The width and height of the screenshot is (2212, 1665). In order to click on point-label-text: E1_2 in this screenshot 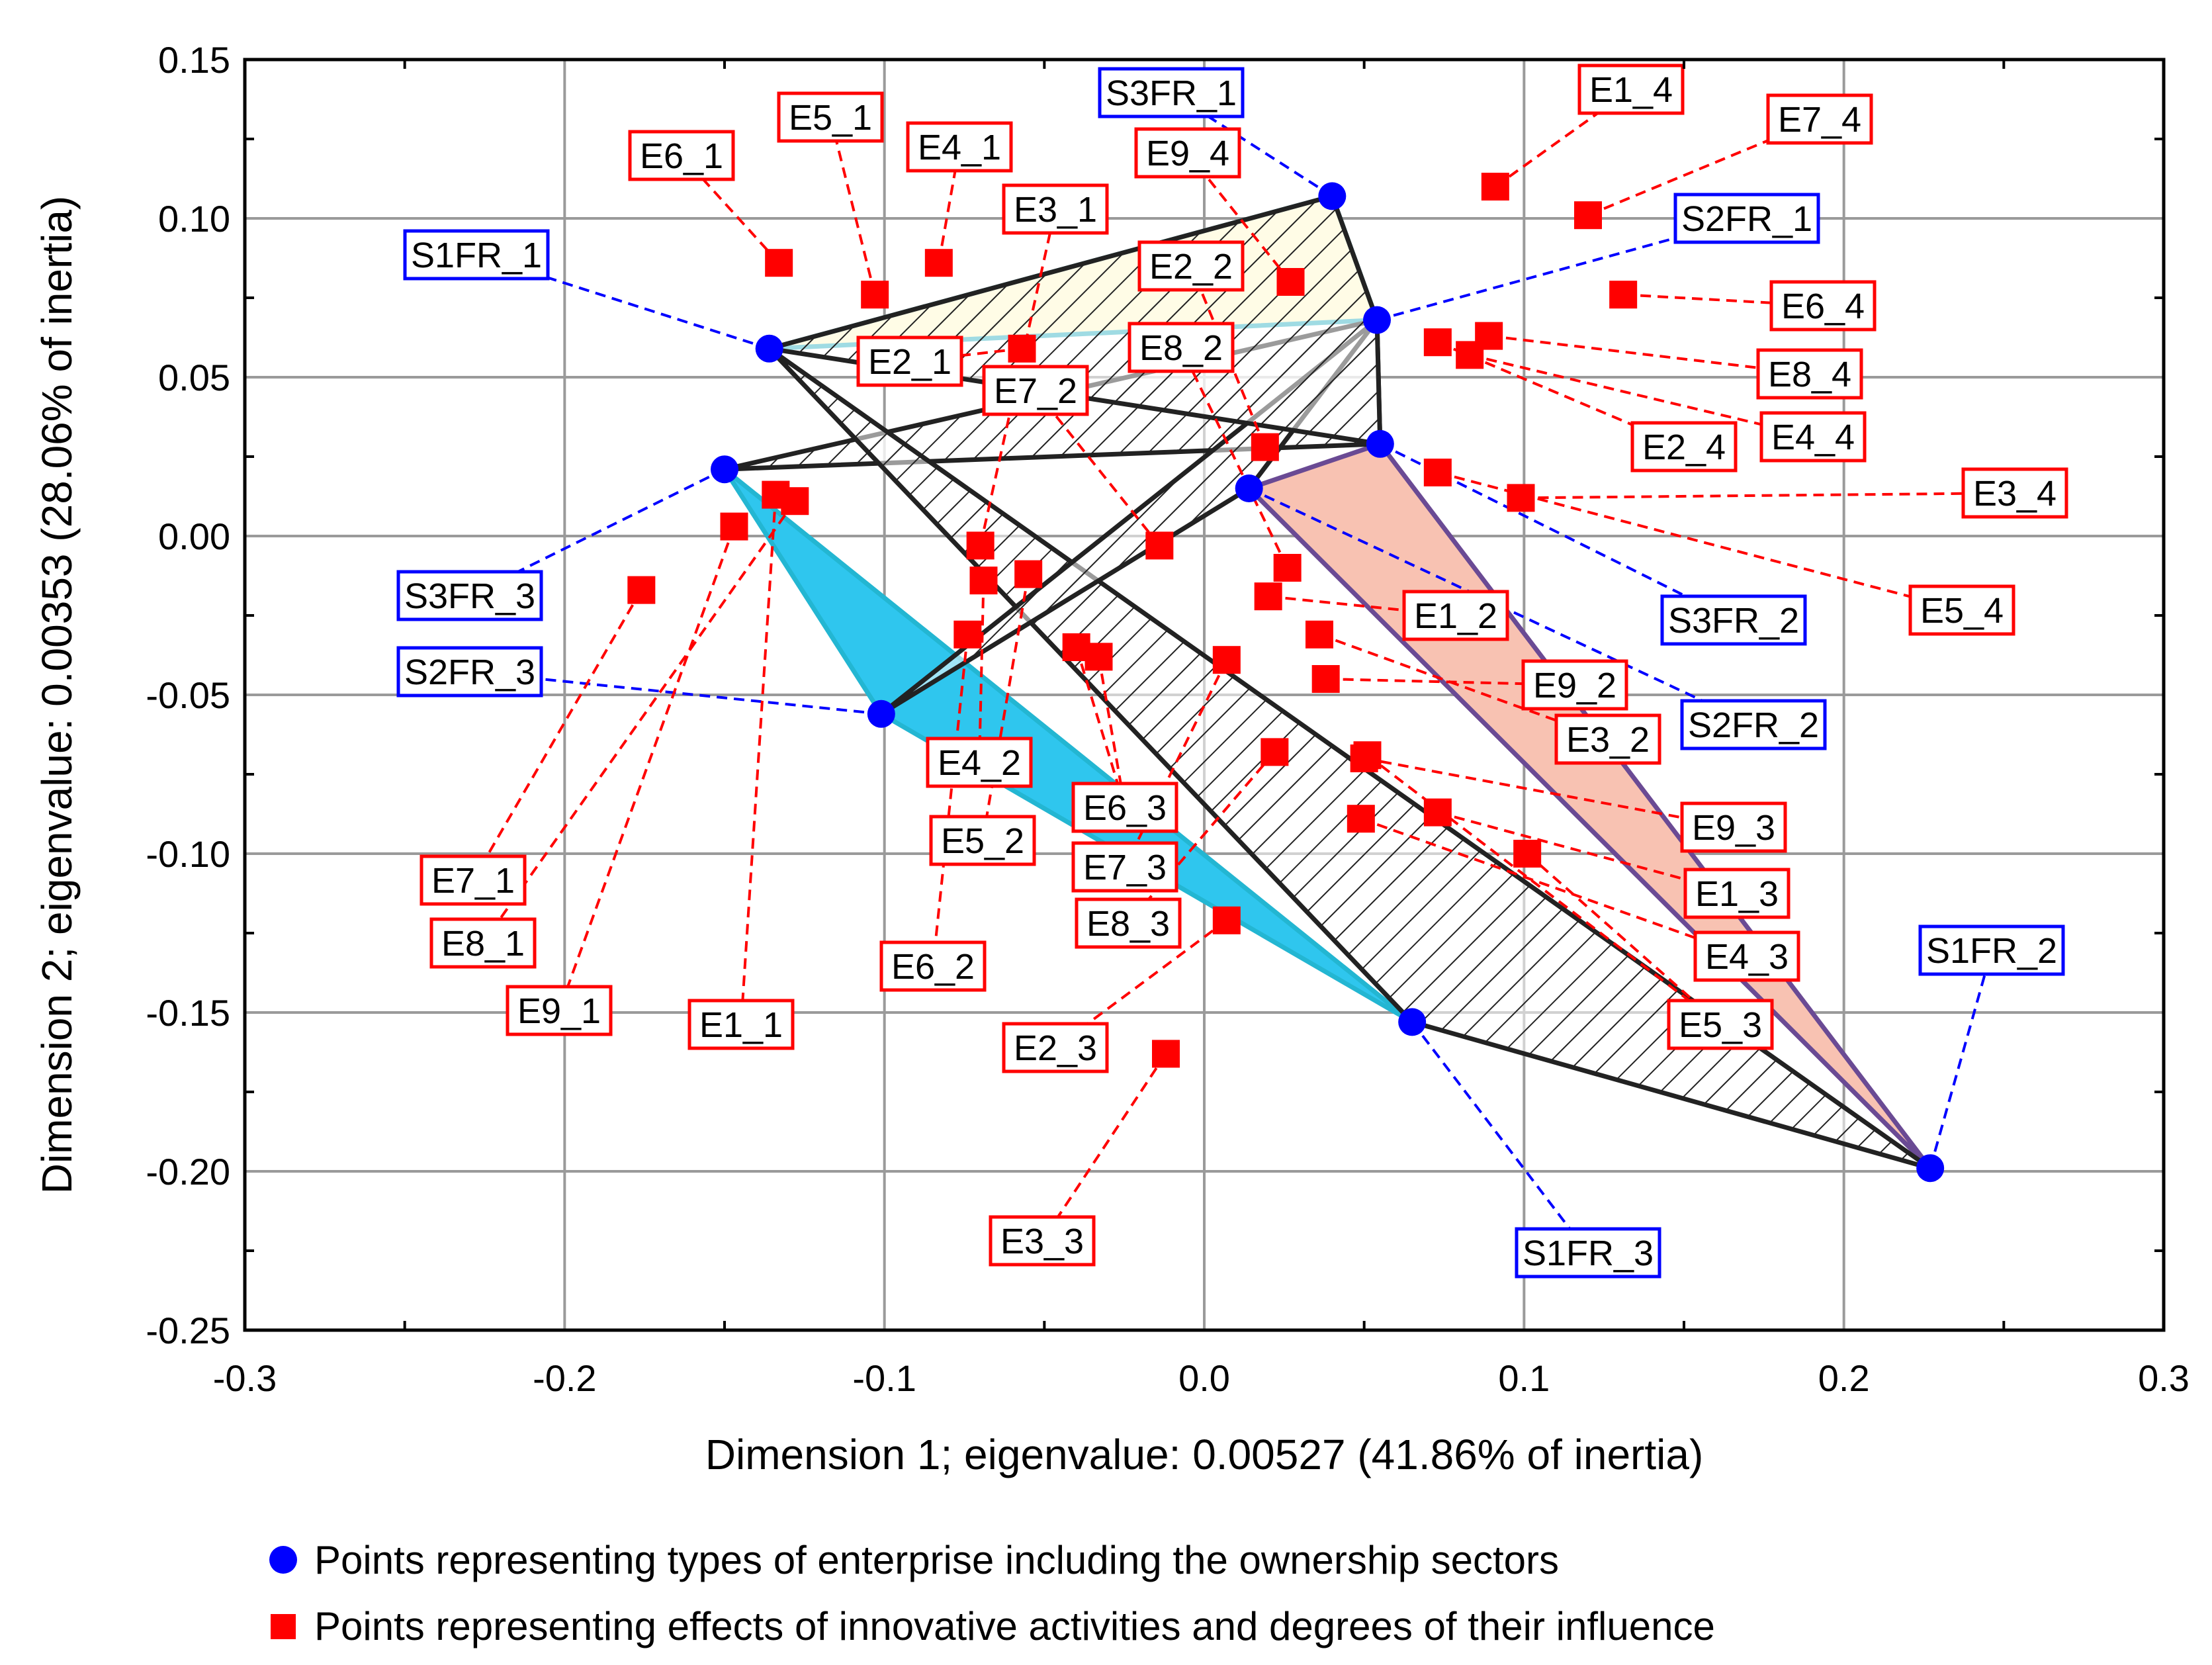, I will do `click(1456, 616)`.